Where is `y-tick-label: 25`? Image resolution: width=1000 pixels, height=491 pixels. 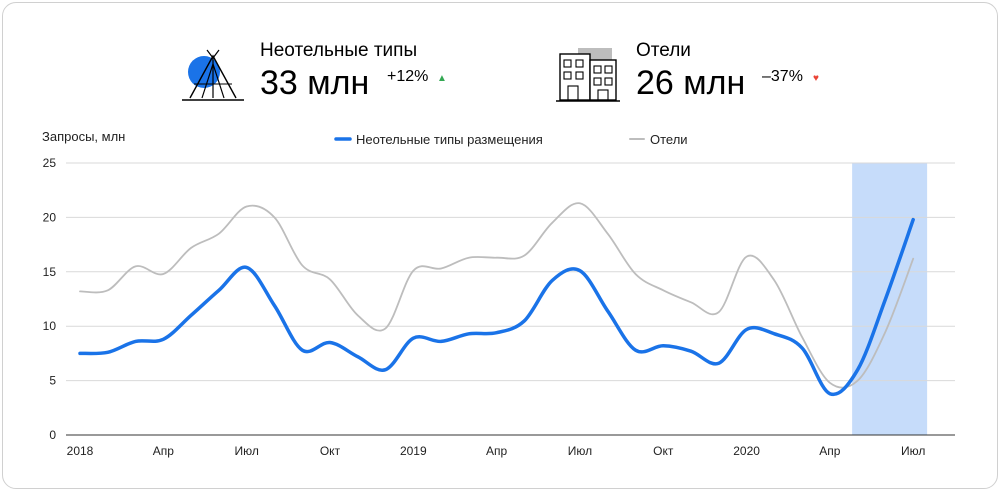
y-tick-label: 25 is located at coordinates (50, 163).